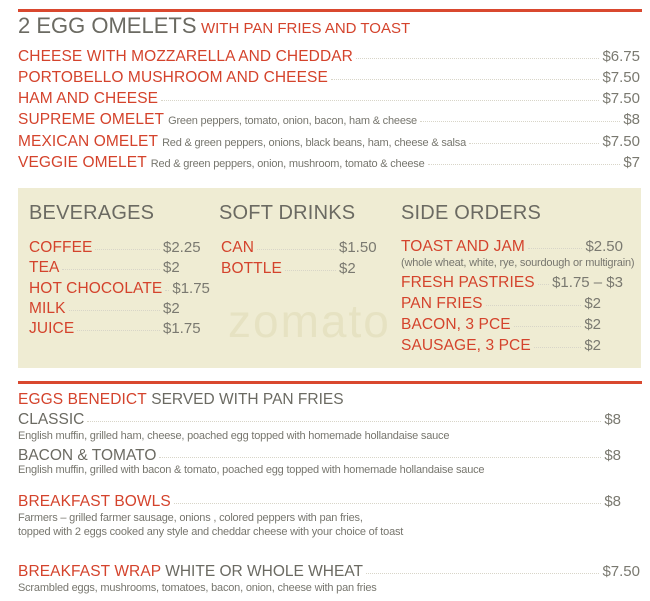 The height and width of the screenshot is (601, 650). I want to click on menu-item: PAN FRIES $2, so click(501, 304).